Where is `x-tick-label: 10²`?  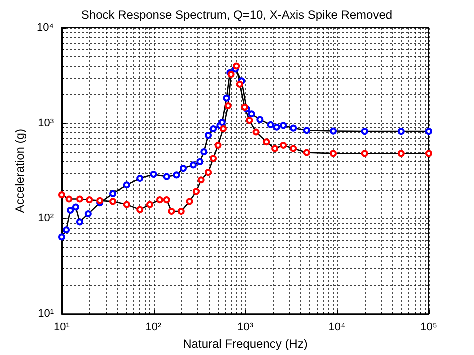
x-tick-label: 10² is located at coordinates (154, 328).